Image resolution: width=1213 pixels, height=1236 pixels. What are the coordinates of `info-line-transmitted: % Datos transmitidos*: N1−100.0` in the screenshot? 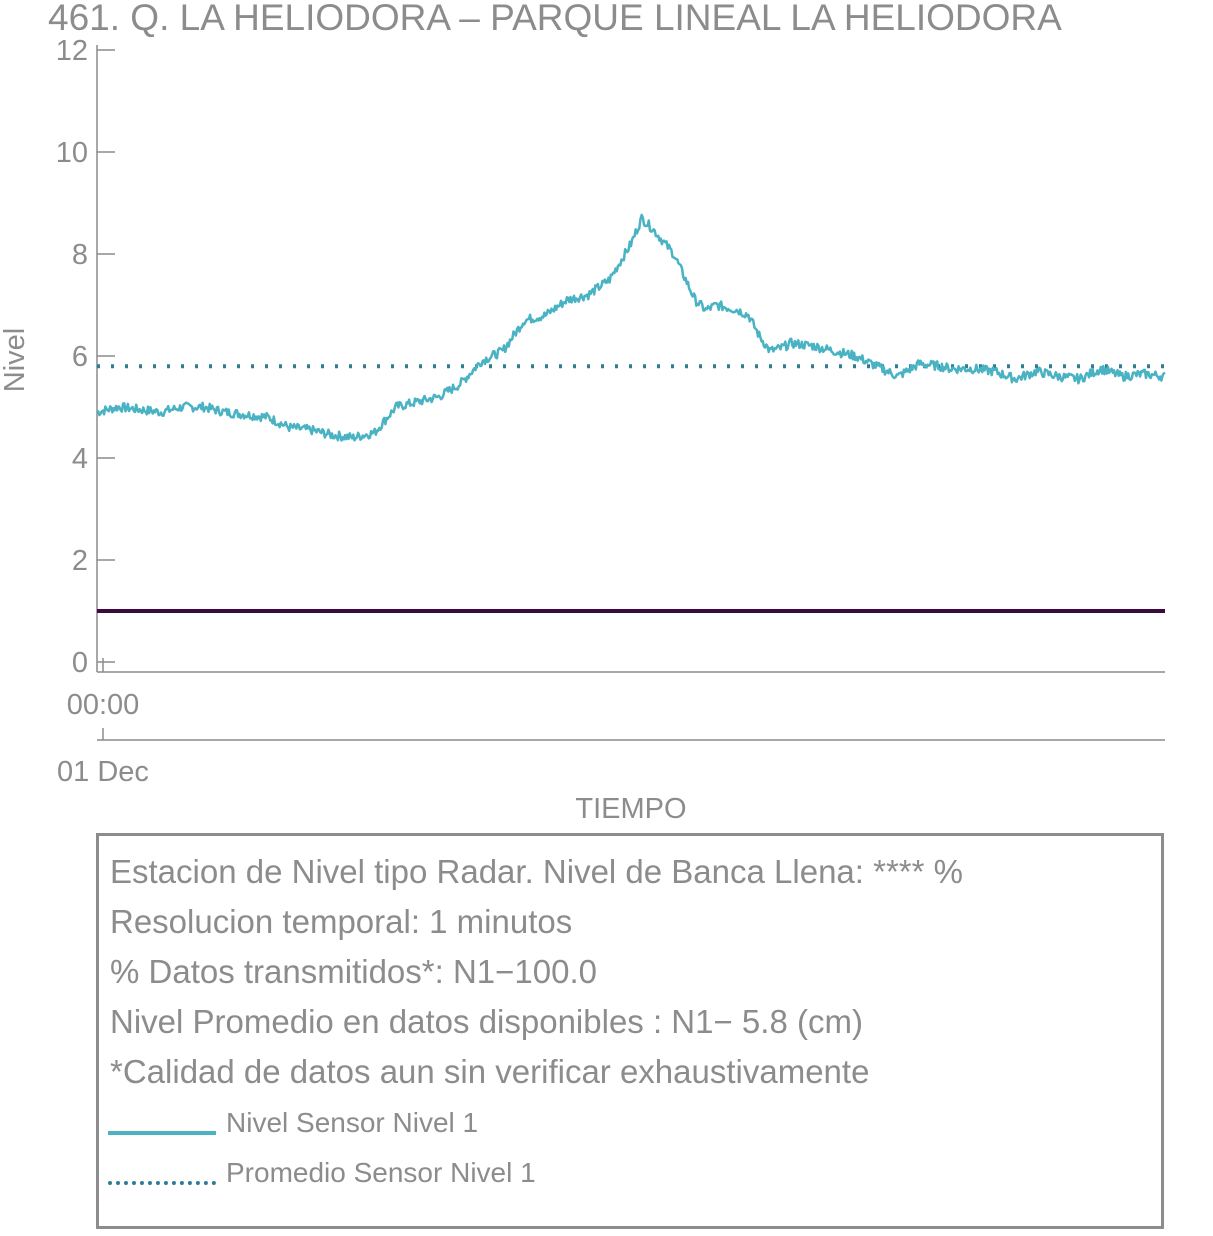 It's located at (353, 971).